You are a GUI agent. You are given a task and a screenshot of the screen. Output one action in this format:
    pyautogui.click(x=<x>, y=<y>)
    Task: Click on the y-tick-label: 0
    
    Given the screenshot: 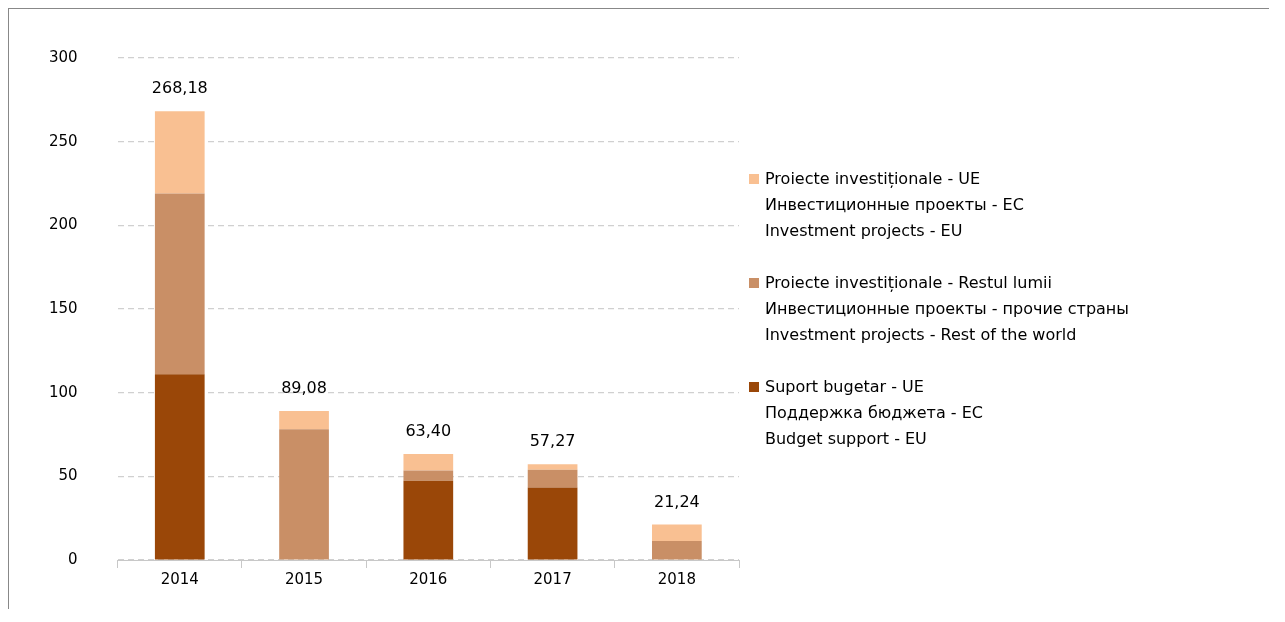 What is the action you would take?
    pyautogui.click(x=73, y=558)
    